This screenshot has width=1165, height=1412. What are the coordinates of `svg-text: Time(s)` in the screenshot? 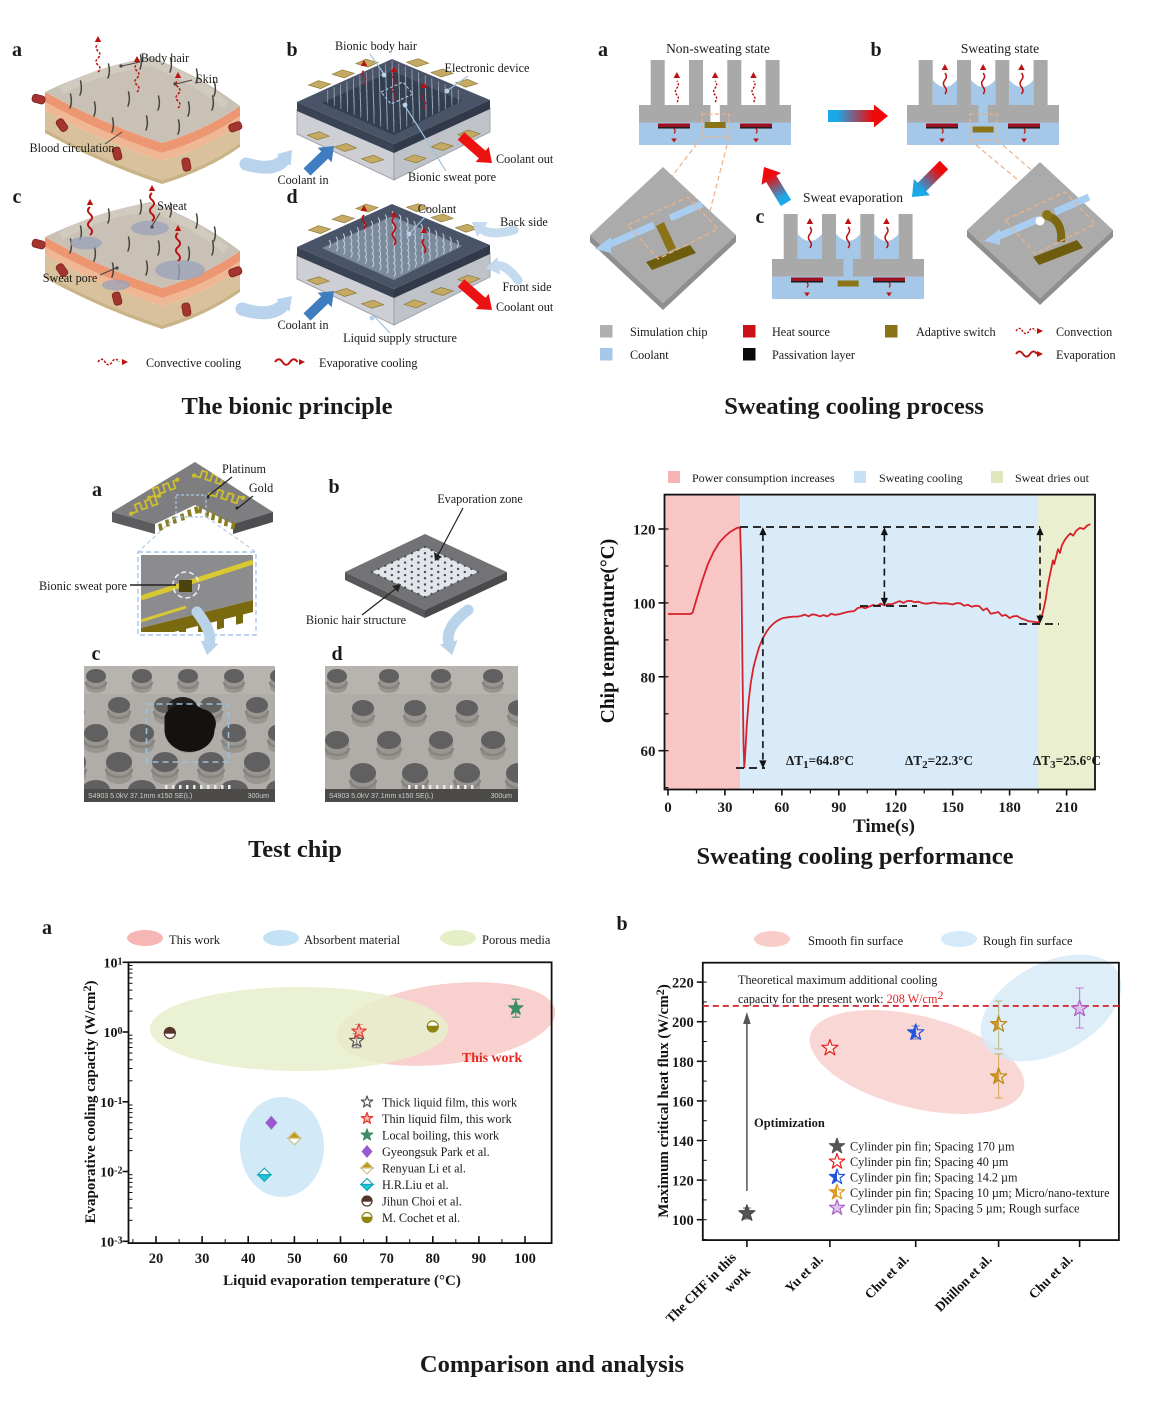 It's located at (884, 826).